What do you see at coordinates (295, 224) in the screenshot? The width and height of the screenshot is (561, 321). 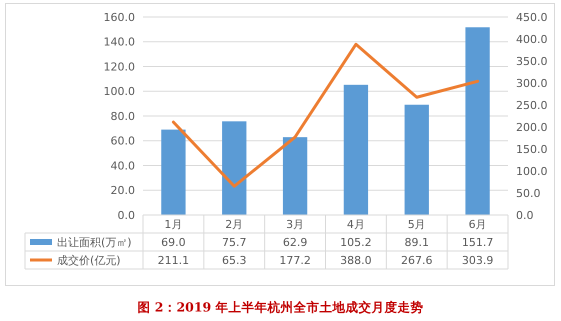 I see `x-tick-label: 3月` at bounding box center [295, 224].